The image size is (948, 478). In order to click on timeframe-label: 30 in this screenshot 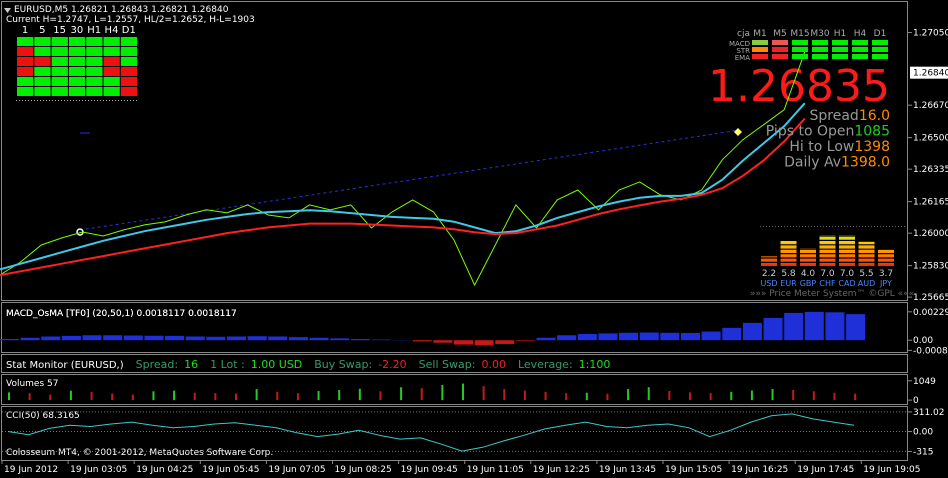, I will do `click(77, 30)`.